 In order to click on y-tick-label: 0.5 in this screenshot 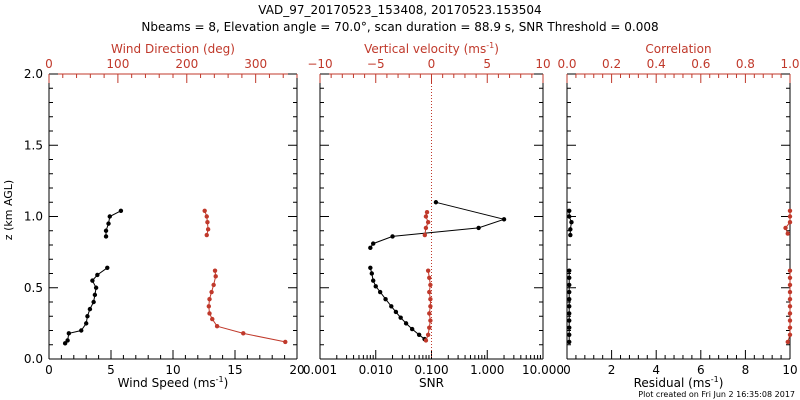, I will do `click(33, 288)`.